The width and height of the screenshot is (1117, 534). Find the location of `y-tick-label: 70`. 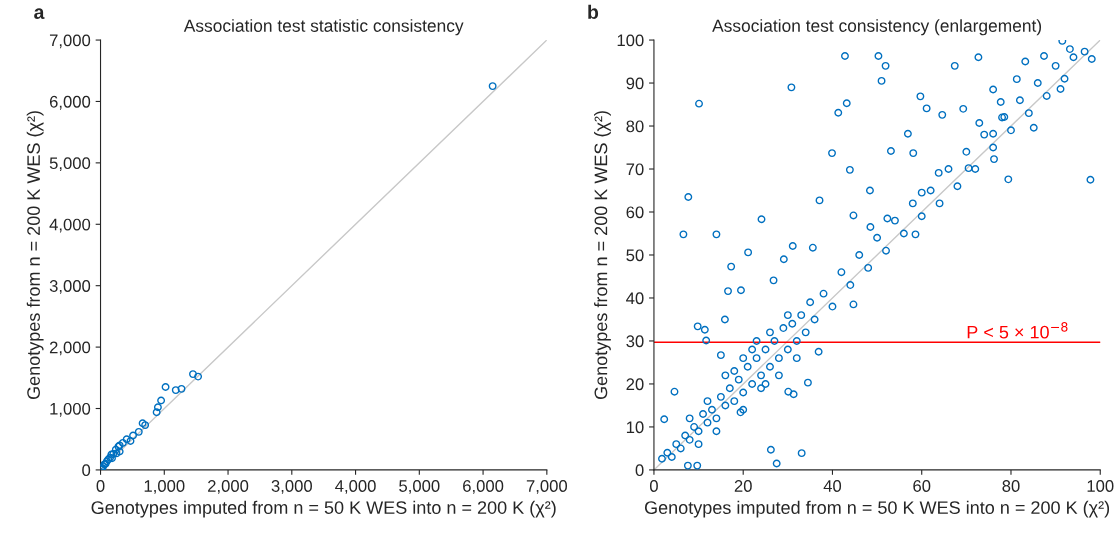

y-tick-label: 70 is located at coordinates (635, 169).